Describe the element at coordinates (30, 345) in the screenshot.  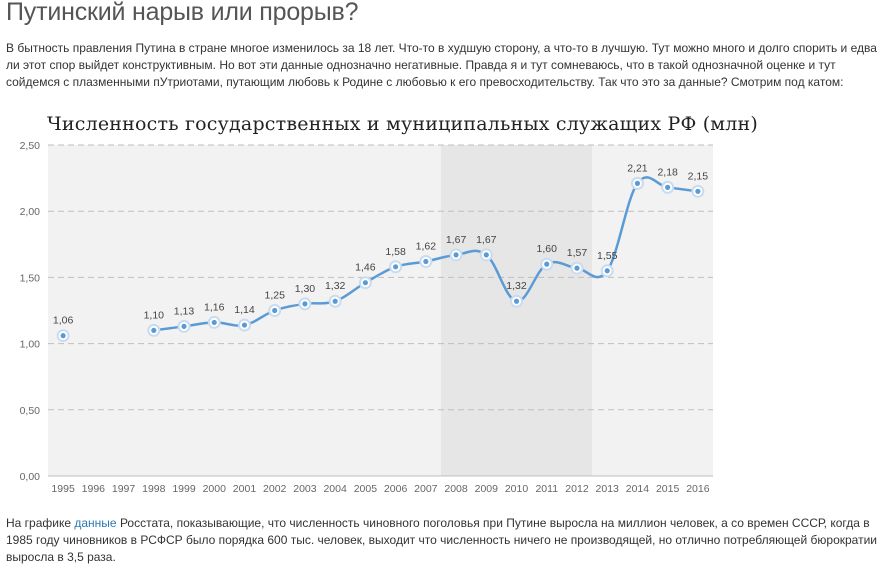
I see `y-tick-label: 1,00` at that location.